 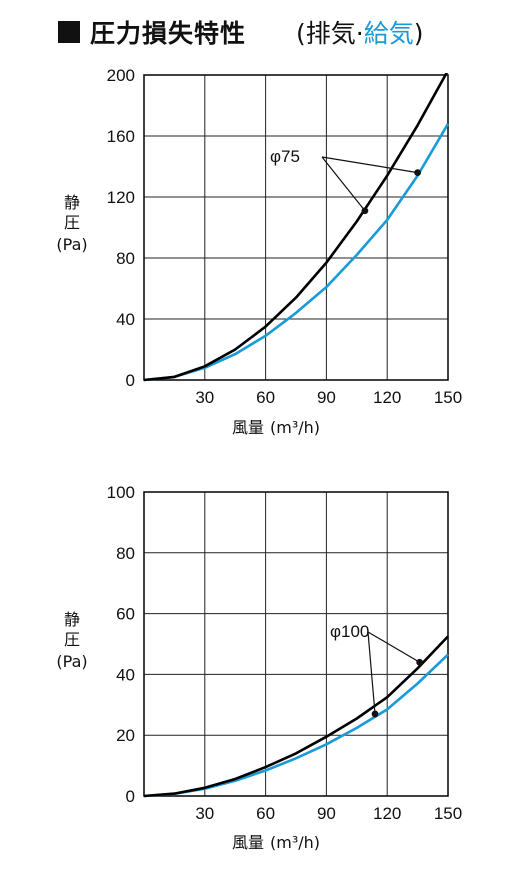 I want to click on diameter-label: φ75, so click(x=285, y=156).